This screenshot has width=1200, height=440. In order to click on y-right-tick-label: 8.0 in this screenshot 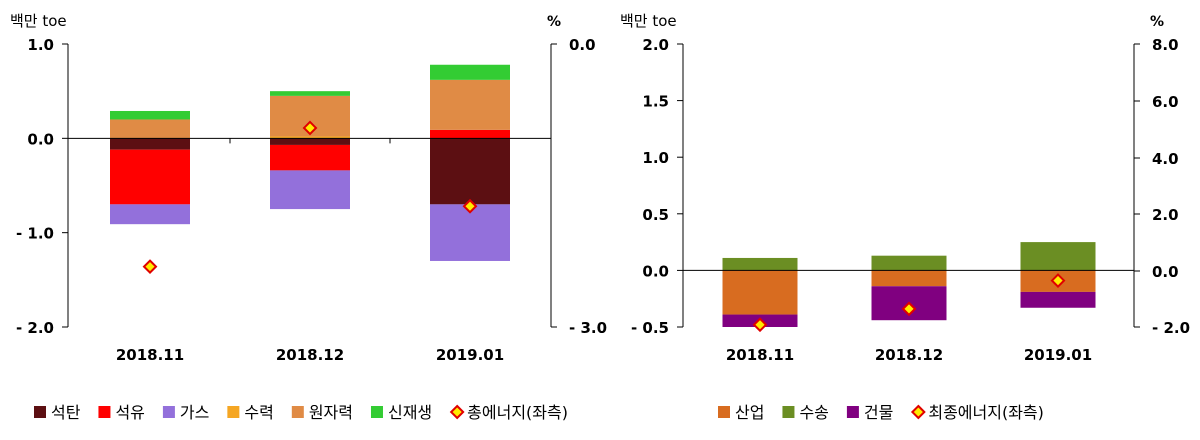, I will do `click(1165, 45)`.